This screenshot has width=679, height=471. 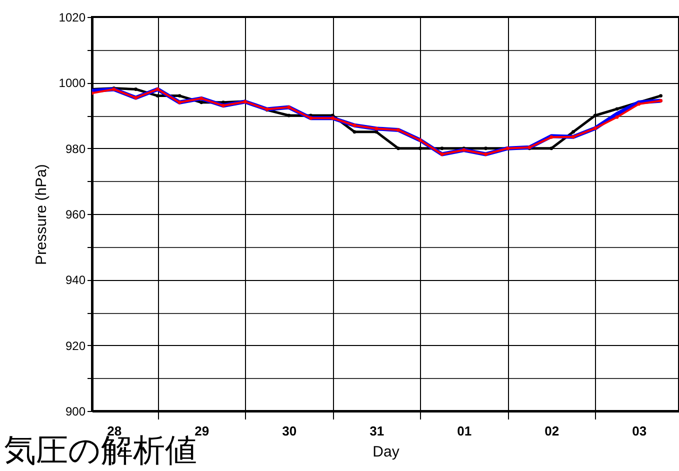 What do you see at coordinates (202, 431) in the screenshot?
I see `x-tick-label: 29` at bounding box center [202, 431].